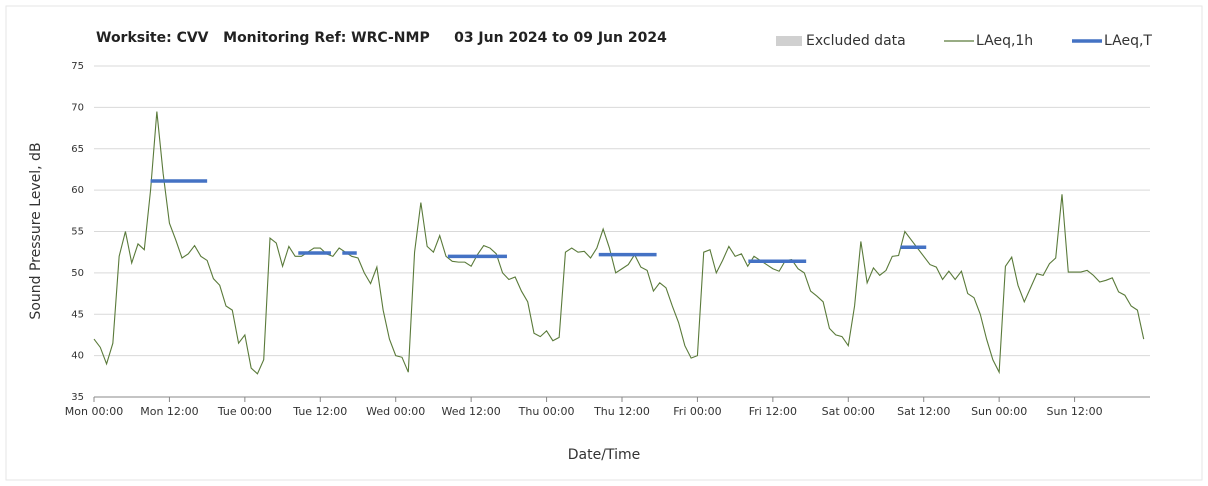 This screenshot has height=486, width=1208. Describe the element at coordinates (77, 397) in the screenshot. I see `y-tick-label: 35` at that location.